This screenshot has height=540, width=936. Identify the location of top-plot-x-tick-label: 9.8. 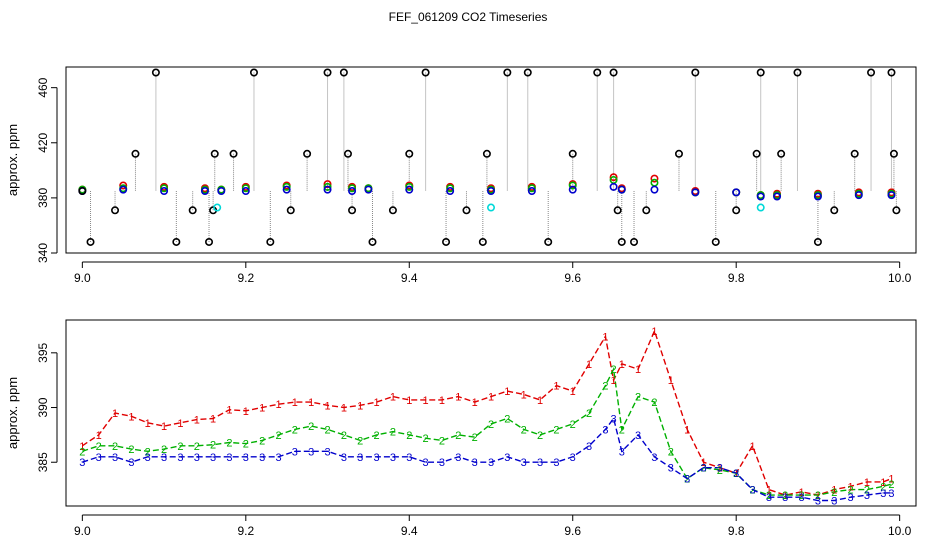
(736, 278).